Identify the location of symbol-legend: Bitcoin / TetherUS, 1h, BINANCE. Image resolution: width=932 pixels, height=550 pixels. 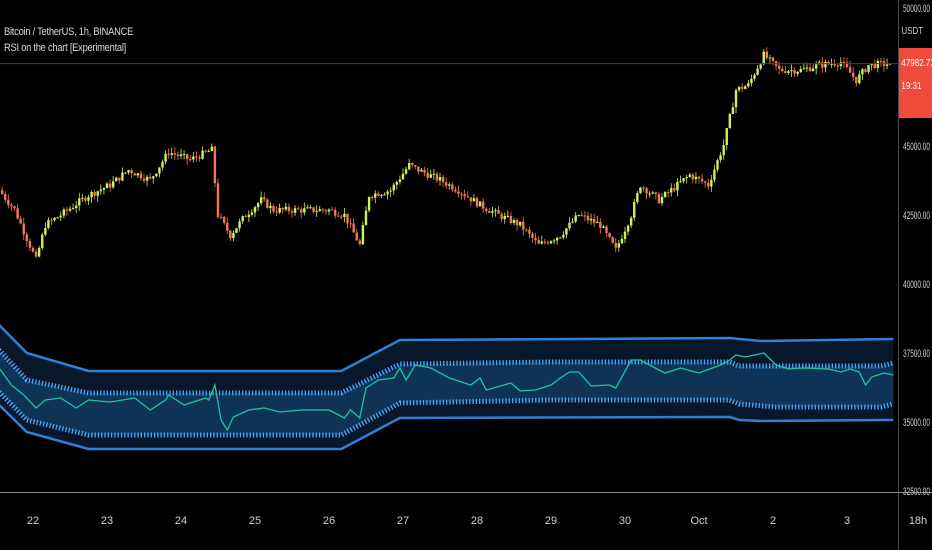
(69, 32).